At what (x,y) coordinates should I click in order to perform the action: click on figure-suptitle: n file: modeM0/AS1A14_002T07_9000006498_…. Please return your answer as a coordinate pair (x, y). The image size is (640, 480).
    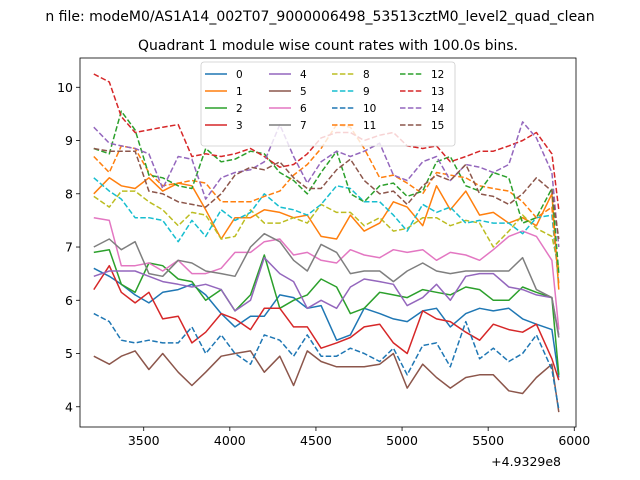
    Looking at the image, I should click on (319, 17).